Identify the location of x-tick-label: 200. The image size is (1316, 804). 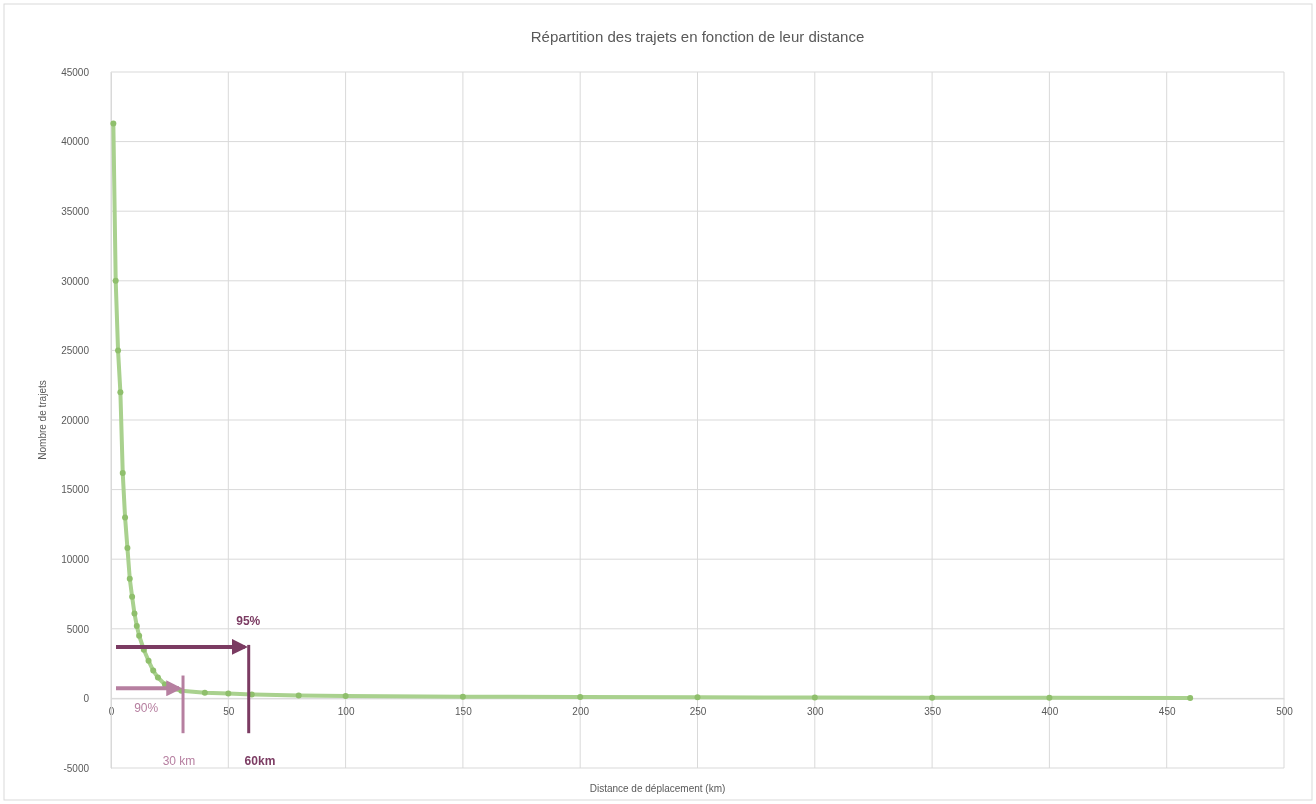
(581, 712).